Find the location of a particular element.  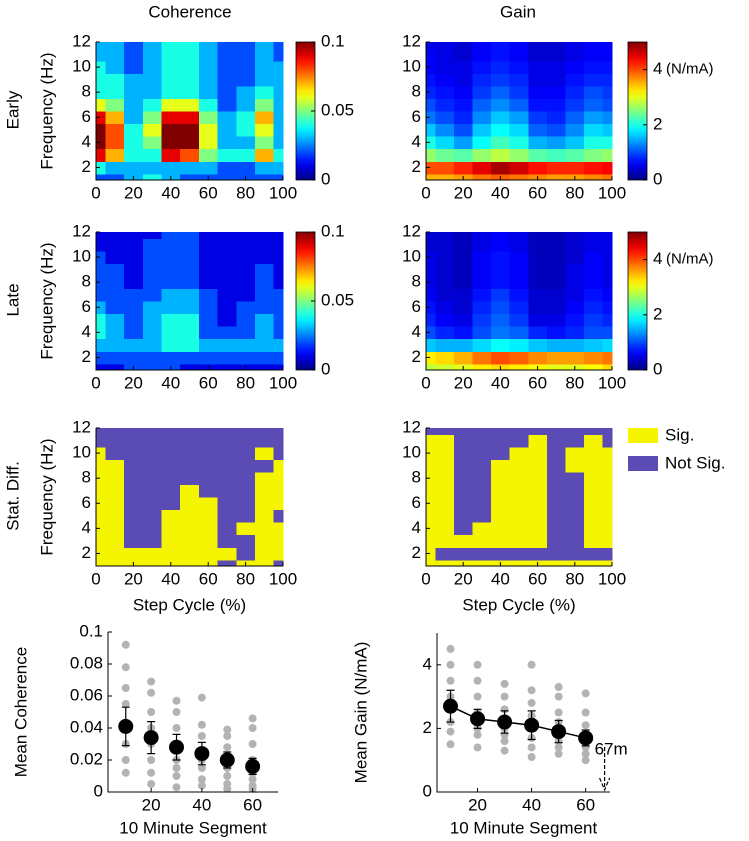

y-tick-label: 6 is located at coordinates (86, 116).